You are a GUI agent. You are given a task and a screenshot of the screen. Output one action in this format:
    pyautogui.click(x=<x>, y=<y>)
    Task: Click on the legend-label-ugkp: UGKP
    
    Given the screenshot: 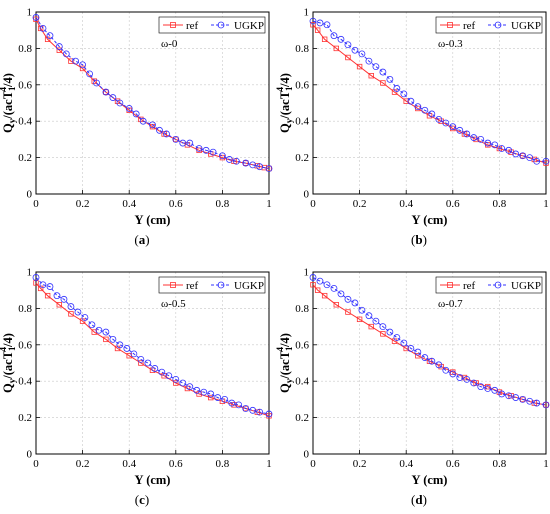 What is the action you would take?
    pyautogui.click(x=249, y=26)
    